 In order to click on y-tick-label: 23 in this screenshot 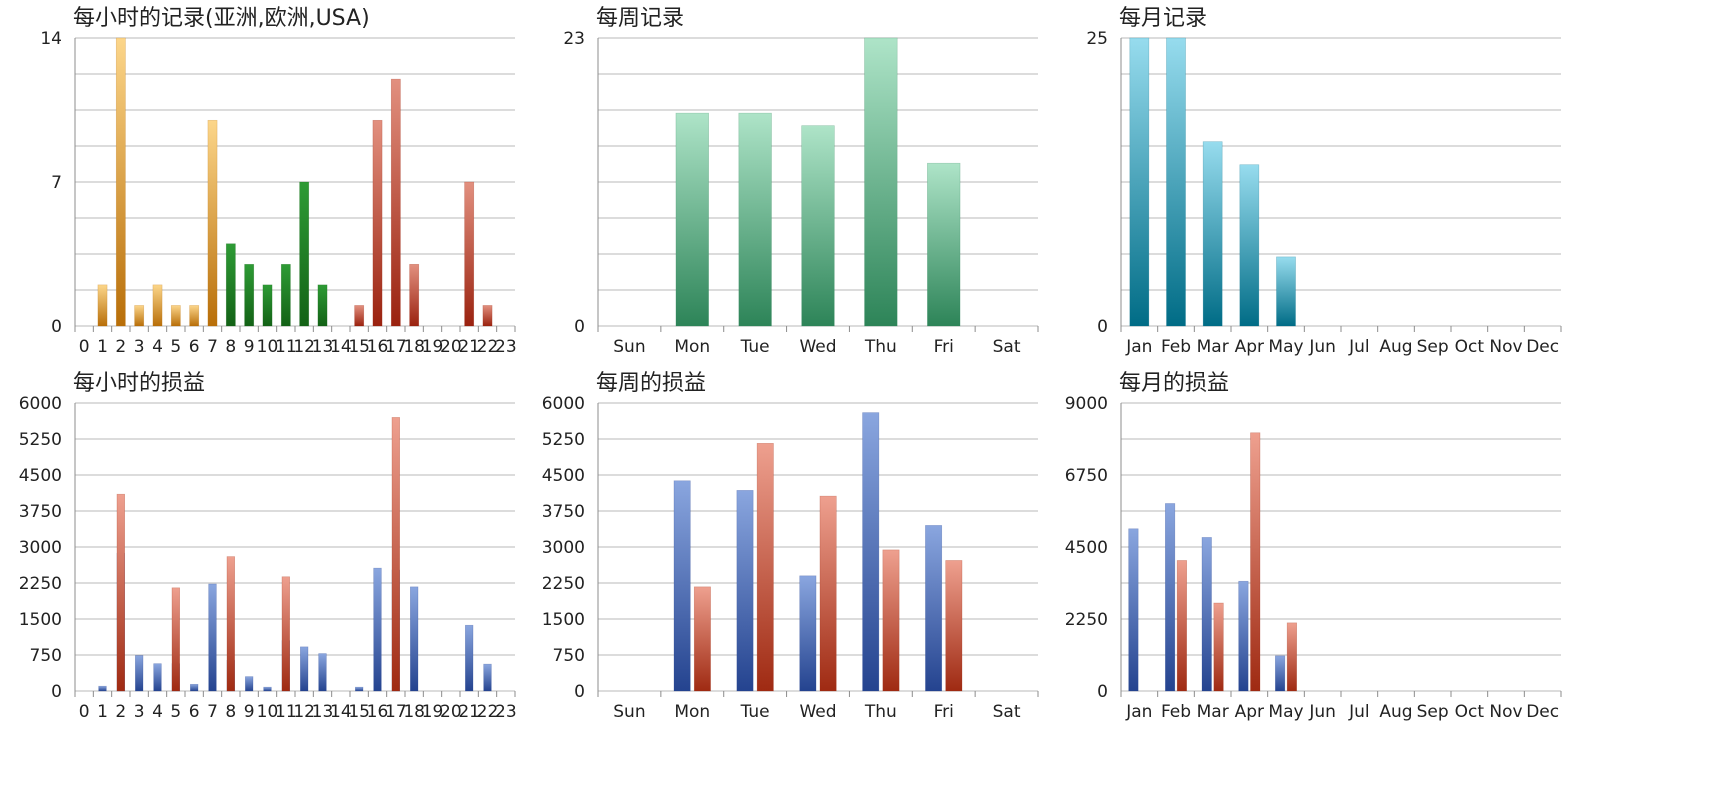, I will do `click(574, 39)`.